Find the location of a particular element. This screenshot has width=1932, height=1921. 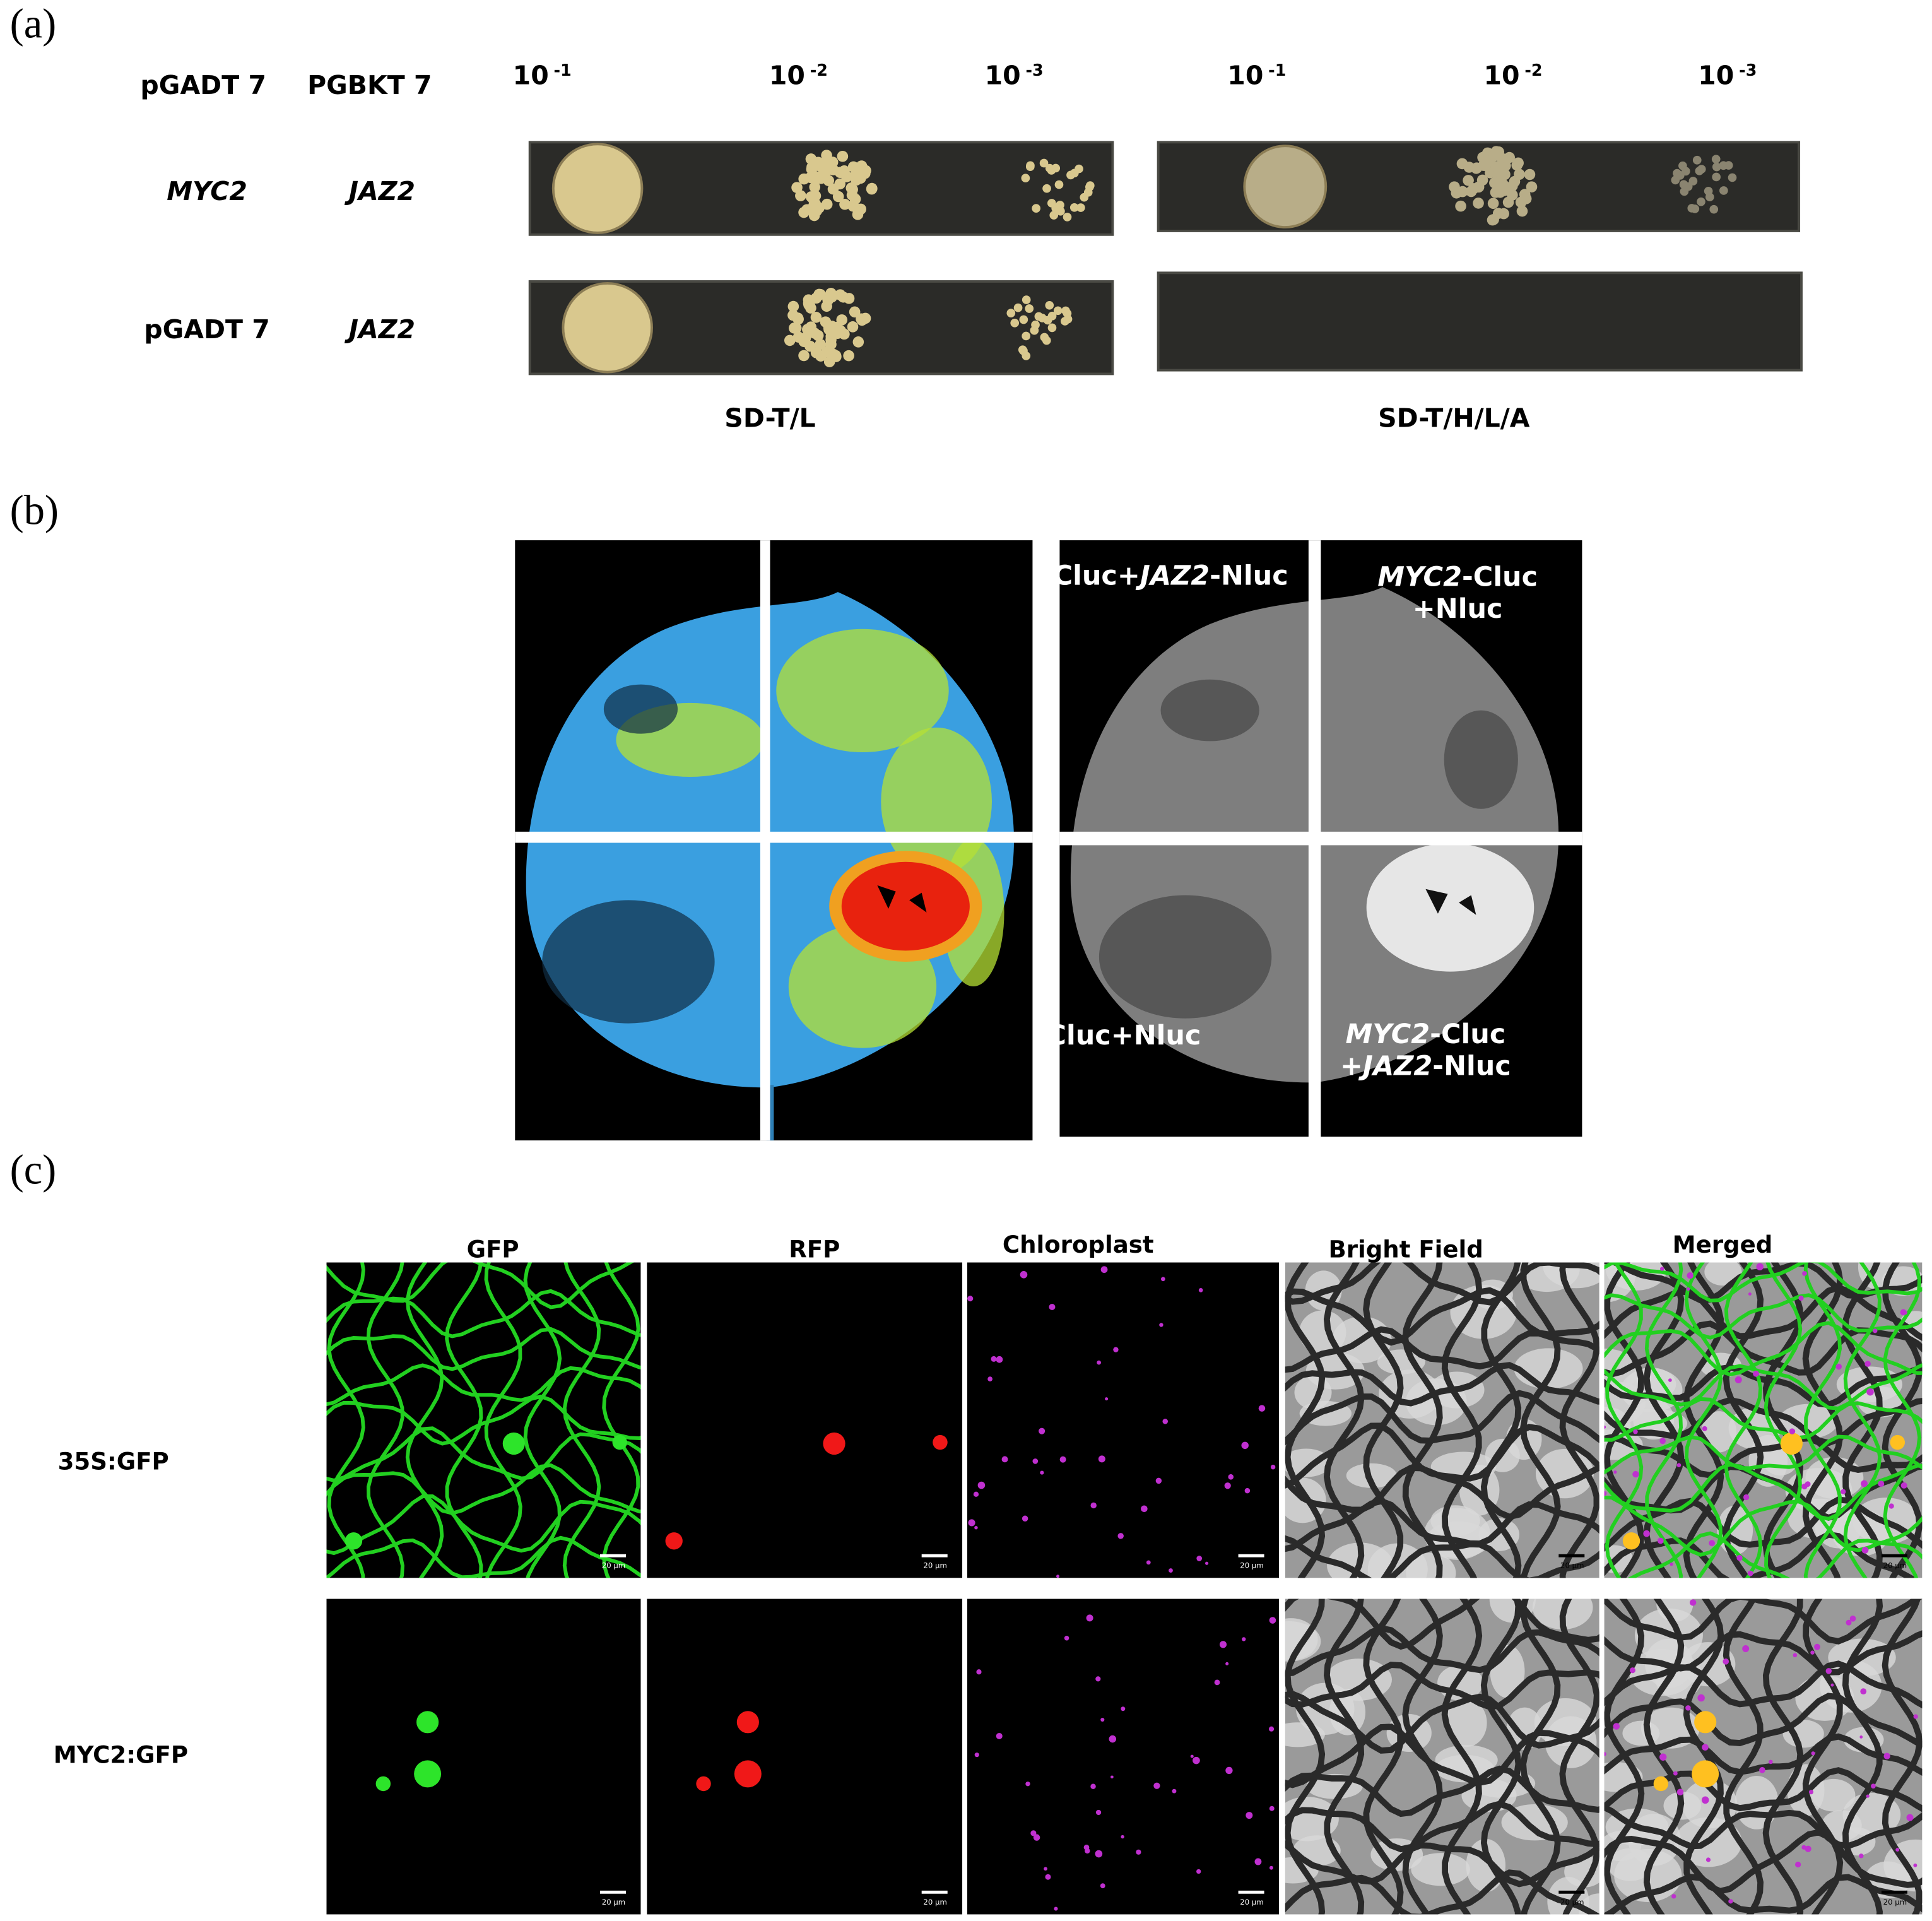

construct-label: JAZ2 is located at coordinates (380, 191).